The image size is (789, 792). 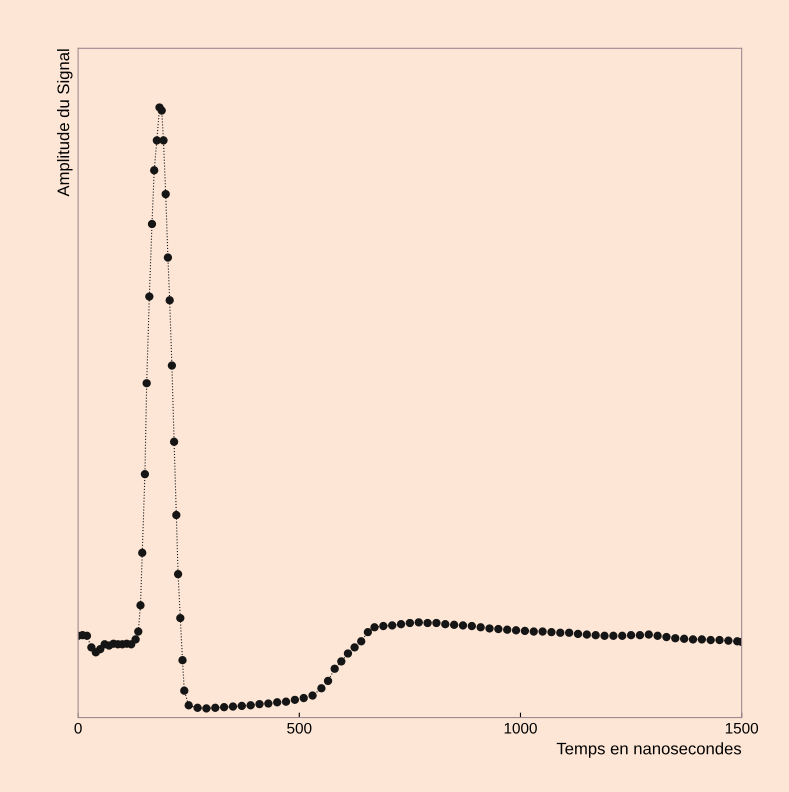 I want to click on x-tick-label: 500, so click(x=299, y=728).